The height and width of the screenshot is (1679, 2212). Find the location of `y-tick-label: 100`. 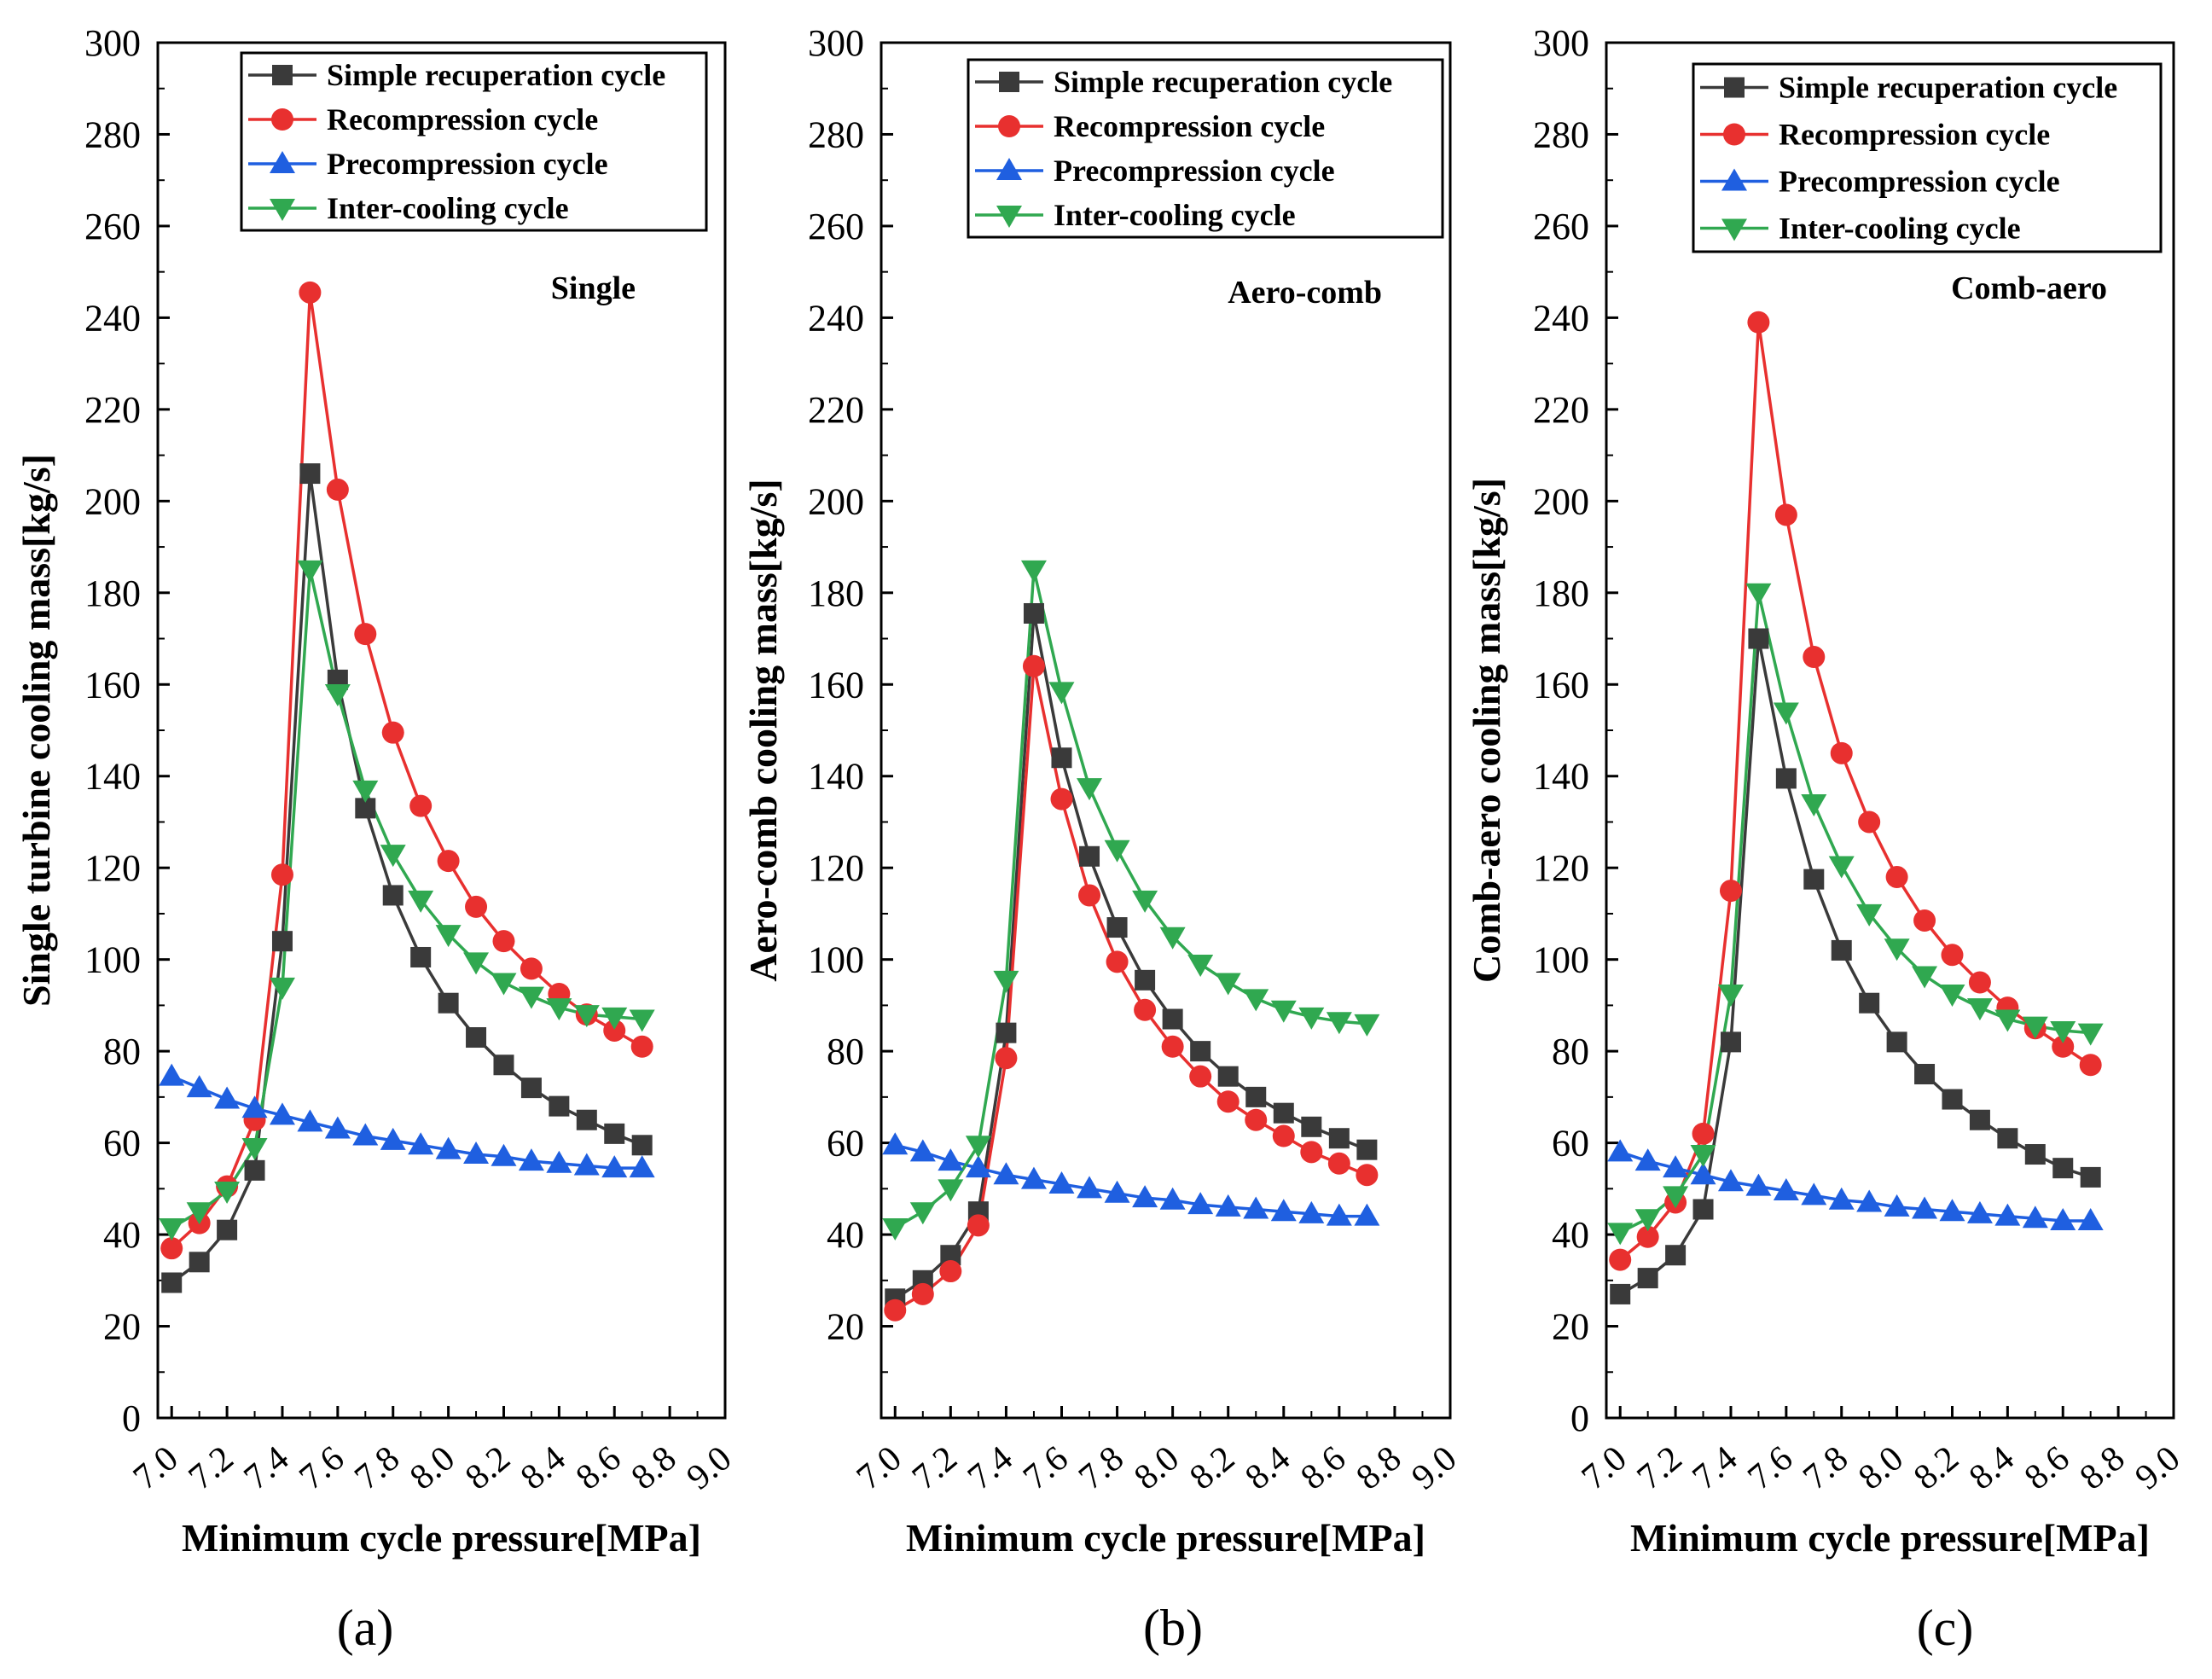

y-tick-label: 100 is located at coordinates (1561, 960).